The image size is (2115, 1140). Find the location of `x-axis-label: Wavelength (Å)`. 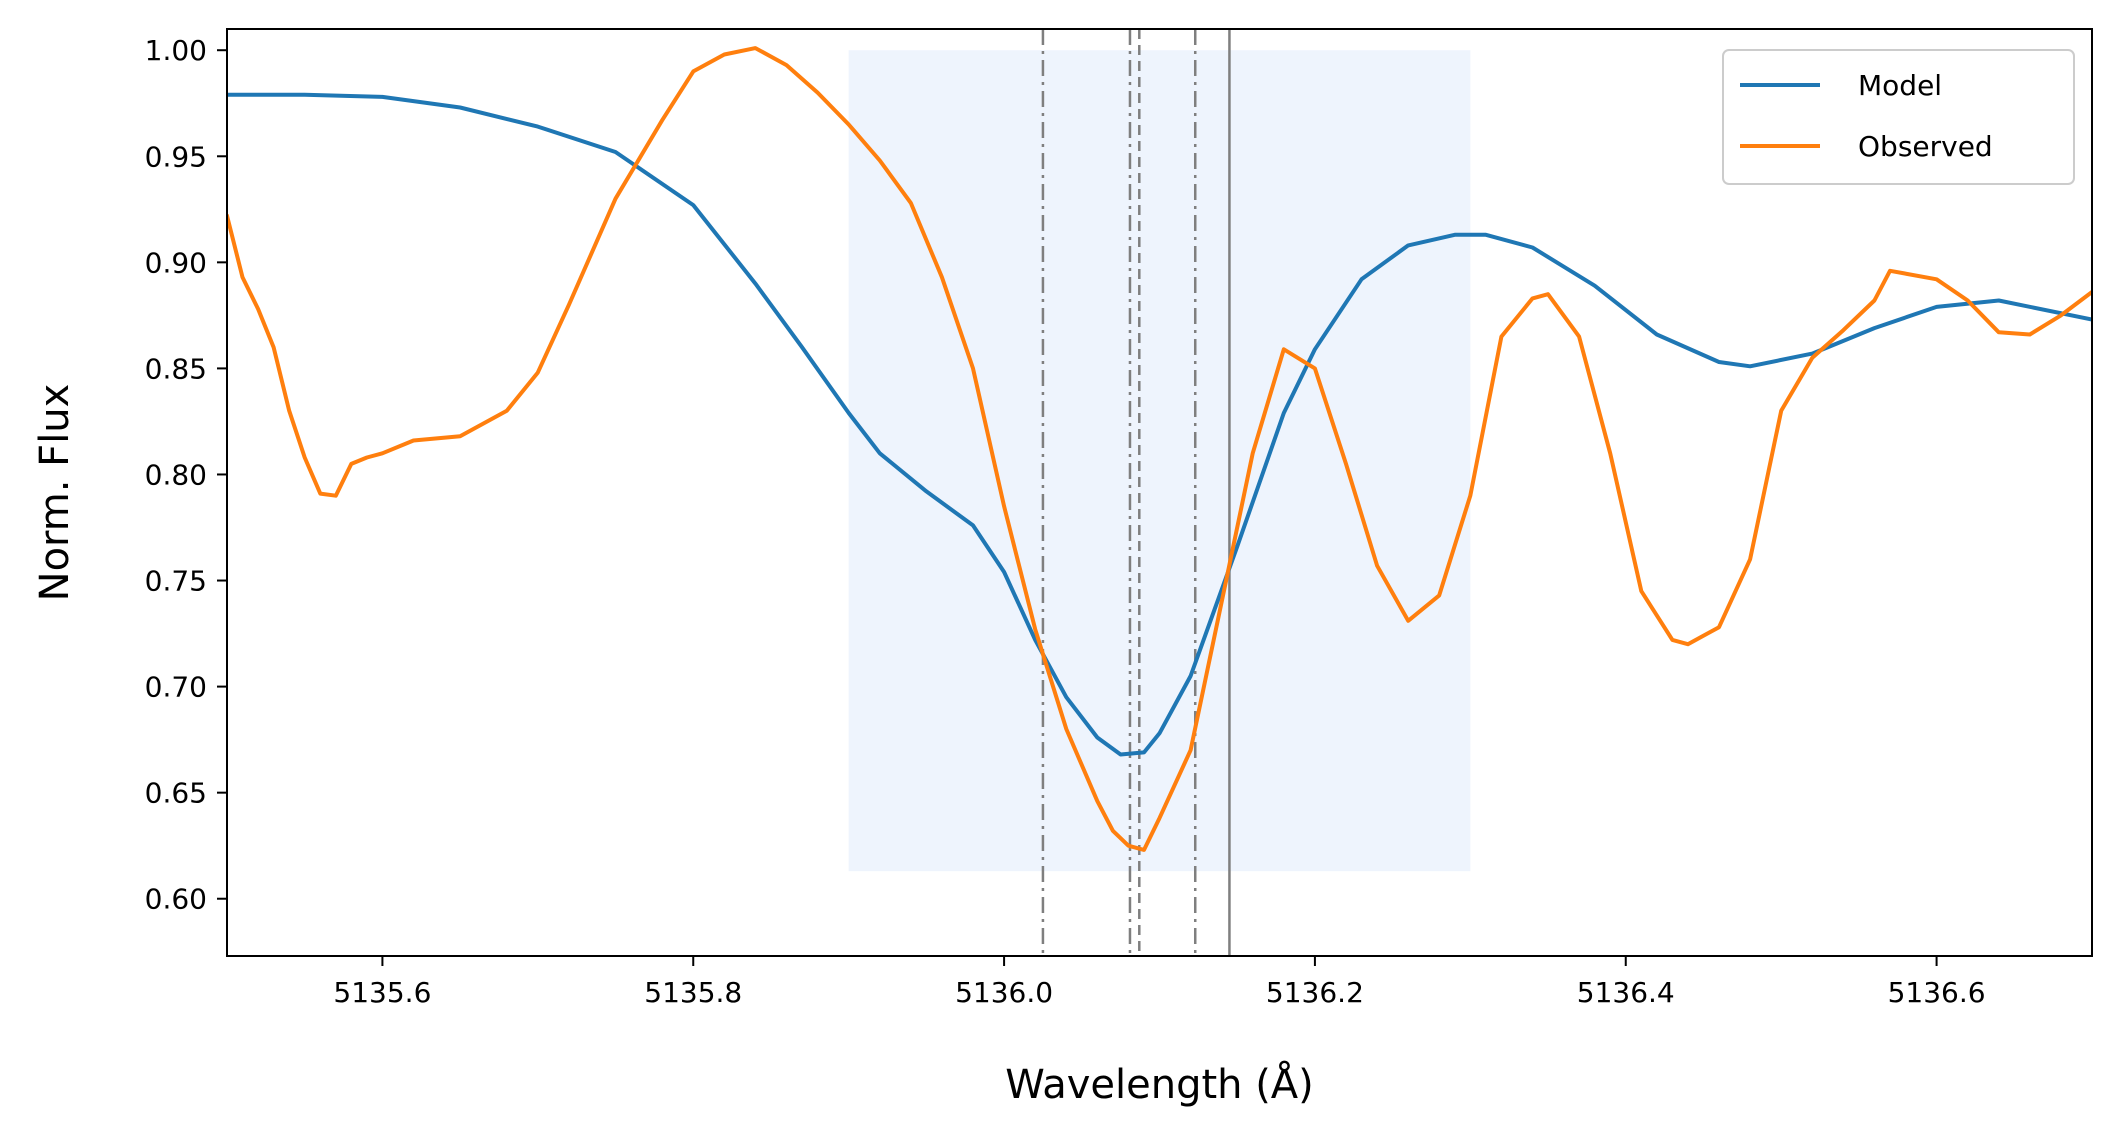

x-axis-label: Wavelength (Å) is located at coordinates (1159, 1084).